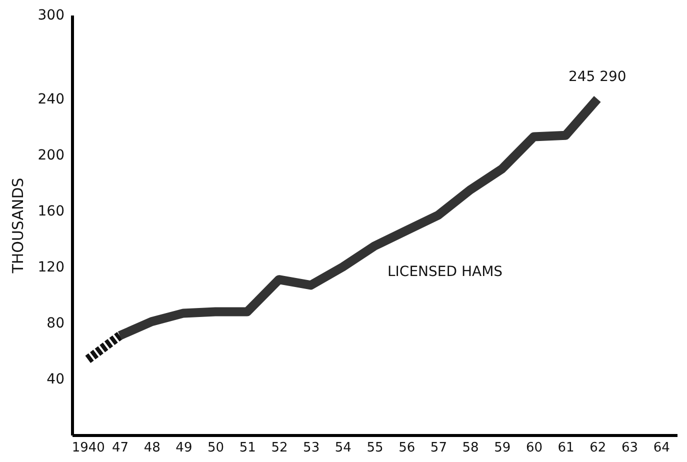  What do you see at coordinates (55, 380) in the screenshot?
I see `y-tick-label: 40` at bounding box center [55, 380].